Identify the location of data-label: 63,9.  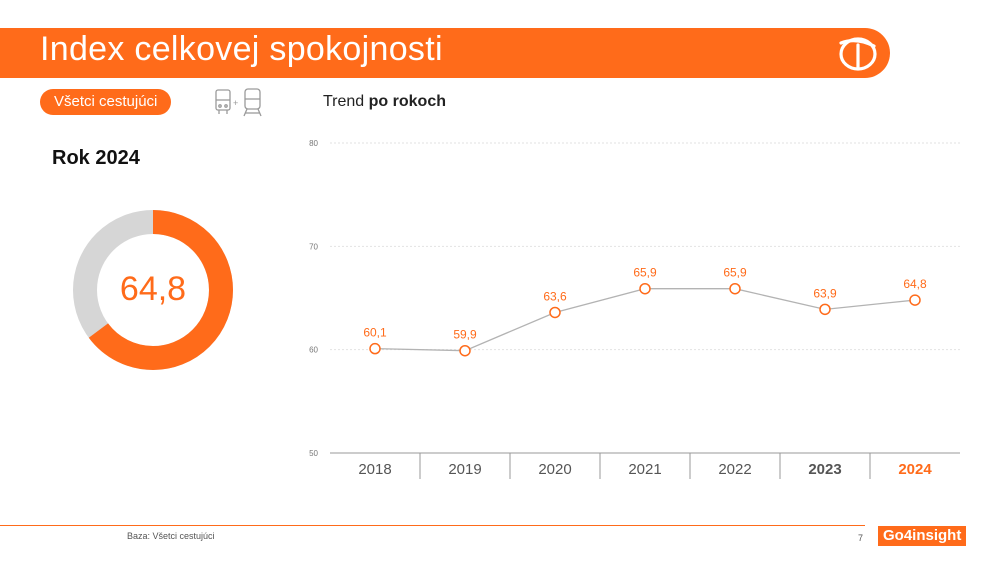
(825, 293).